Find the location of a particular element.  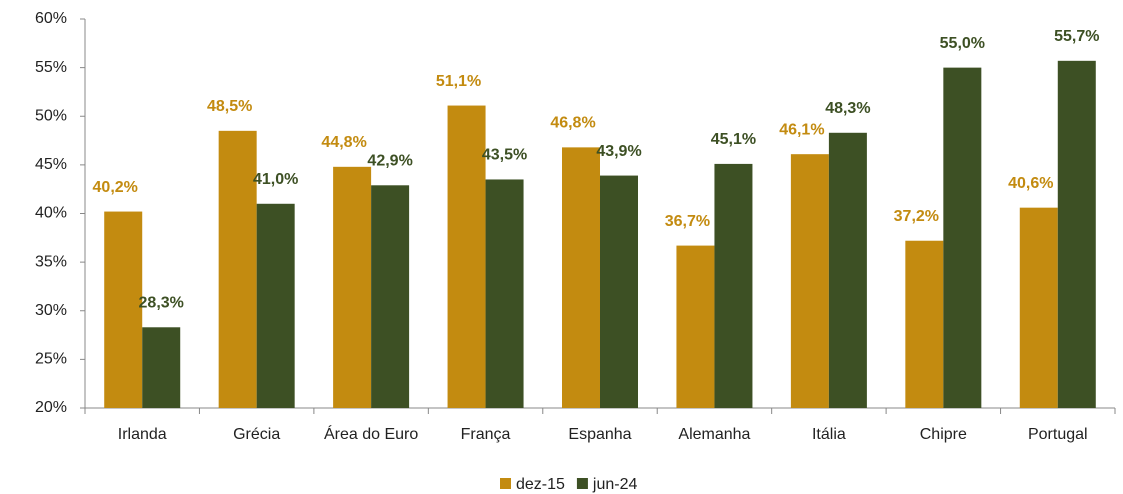

y-tick-label: 50% is located at coordinates (51, 115).